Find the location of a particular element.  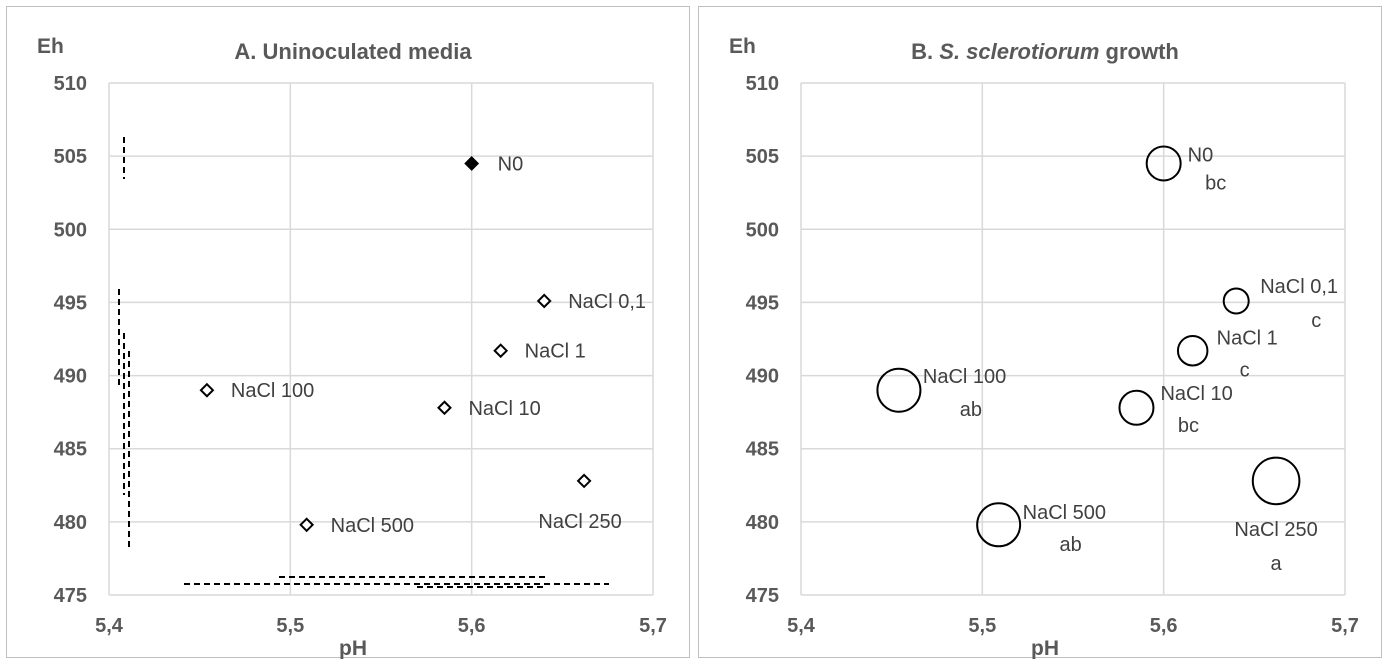

chart-title-italic: S. sclerotiorum is located at coordinates (1019, 51).